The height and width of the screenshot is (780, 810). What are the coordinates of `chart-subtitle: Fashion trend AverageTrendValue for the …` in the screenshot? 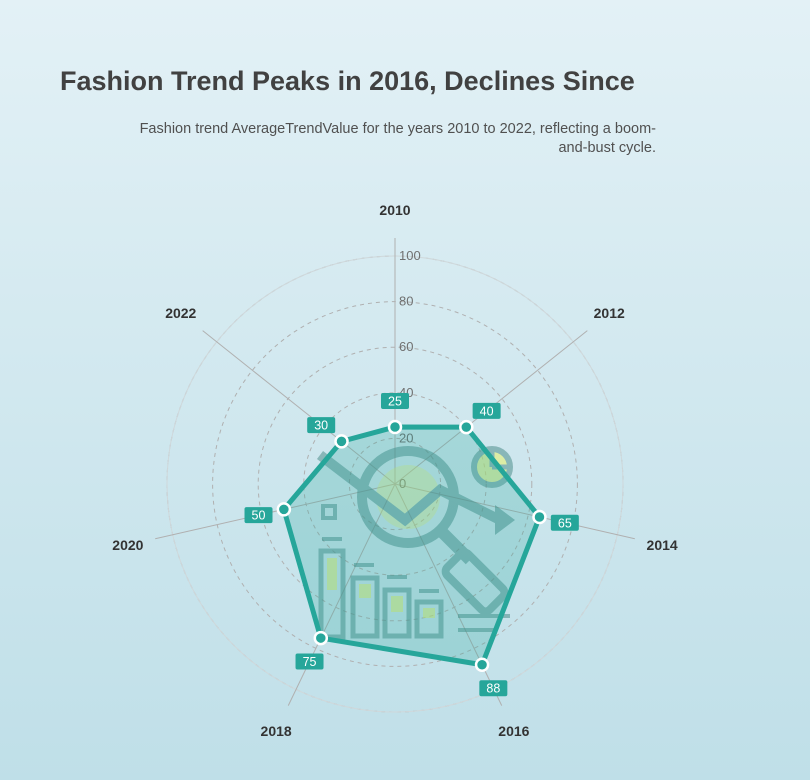 It's located at (397, 138).